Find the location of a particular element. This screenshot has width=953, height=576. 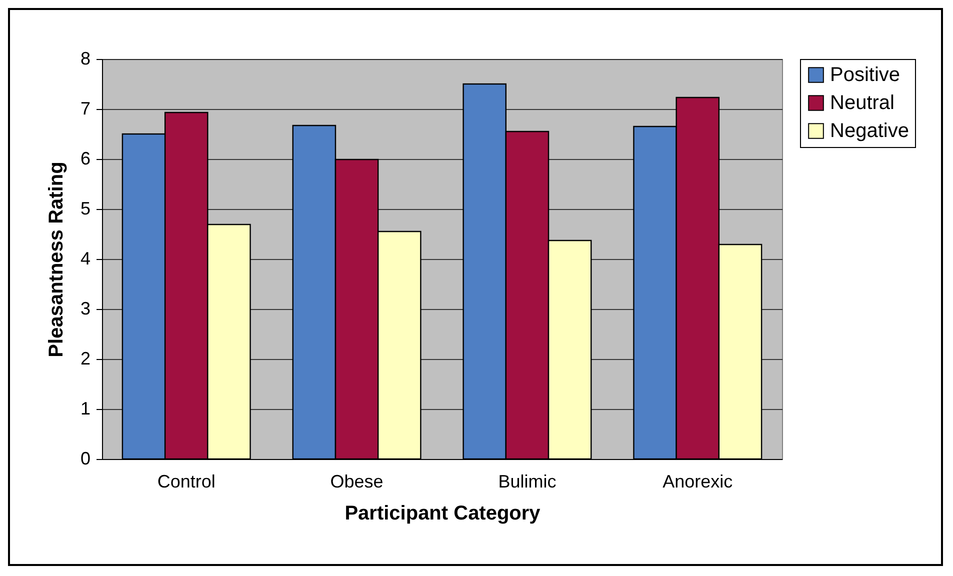

y-tick-label: 3 is located at coordinates (85, 308).